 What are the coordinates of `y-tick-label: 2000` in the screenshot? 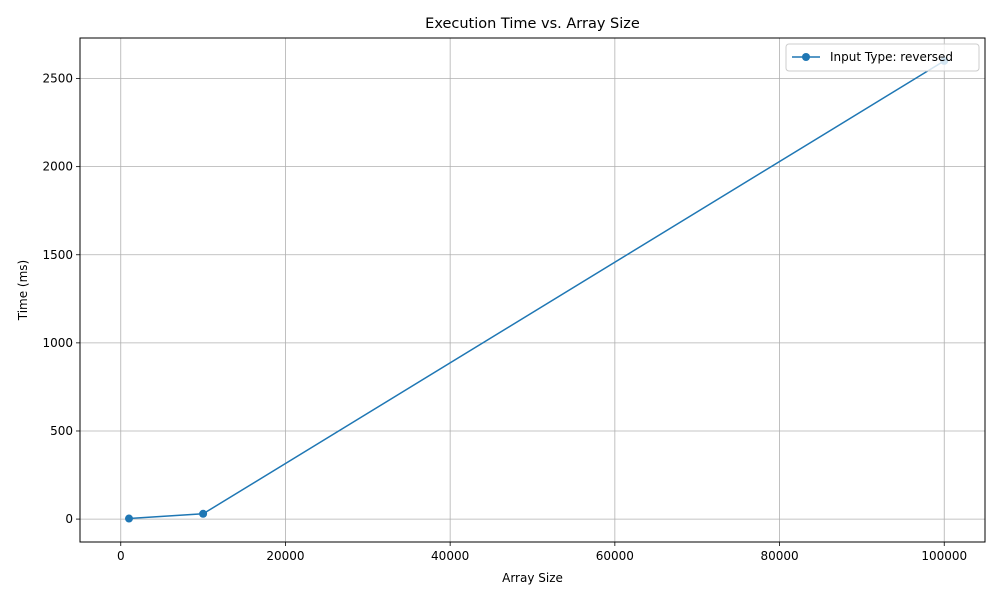 It's located at (57, 167).